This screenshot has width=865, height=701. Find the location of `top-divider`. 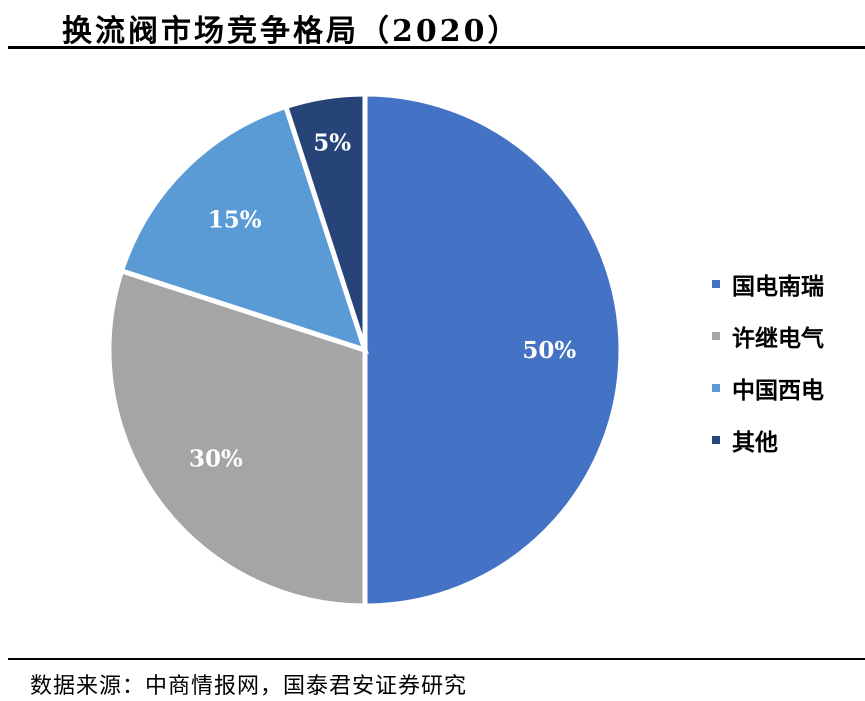

top-divider is located at coordinates (436, 47).